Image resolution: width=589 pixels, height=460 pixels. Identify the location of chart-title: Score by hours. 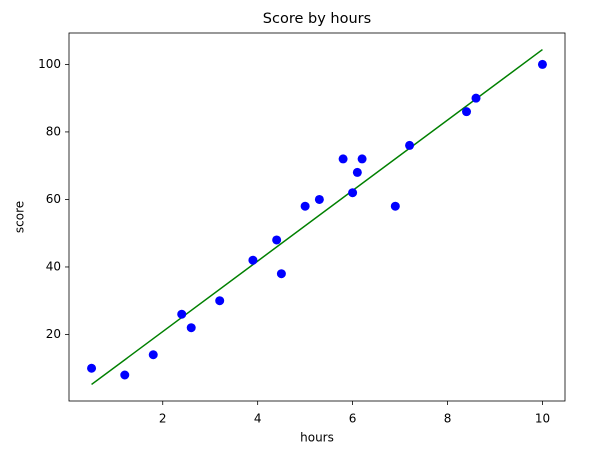
(317, 19).